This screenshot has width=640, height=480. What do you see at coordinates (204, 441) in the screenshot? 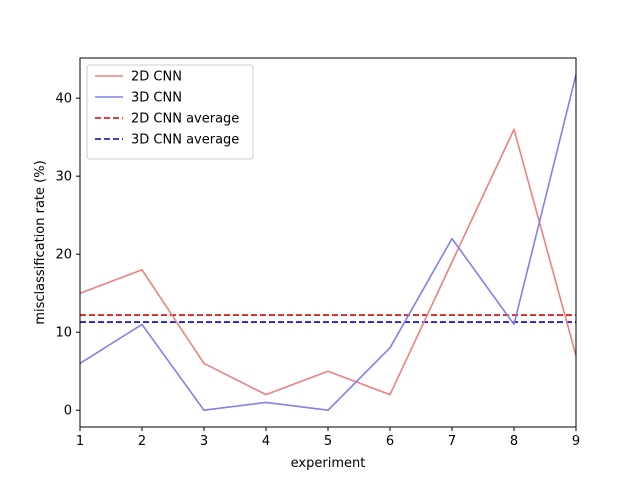
I see `x-tick-label: 3` at bounding box center [204, 441].